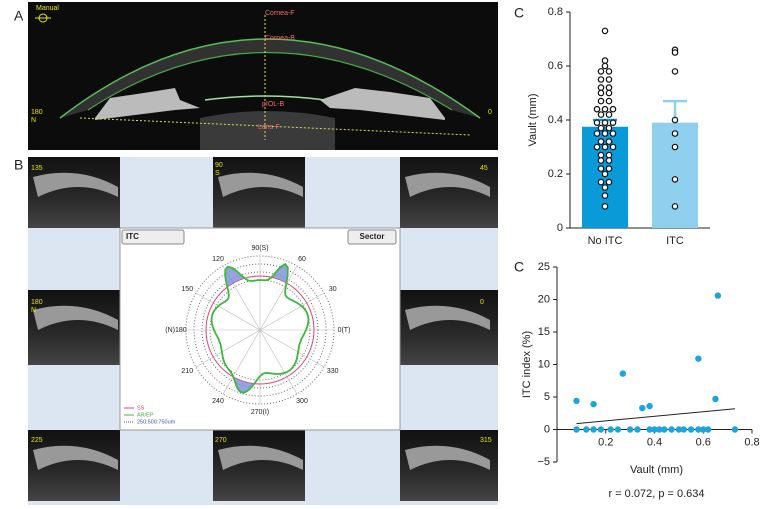  Describe the element at coordinates (333, 289) in the screenshot. I see `angle-label: 30` at that location.